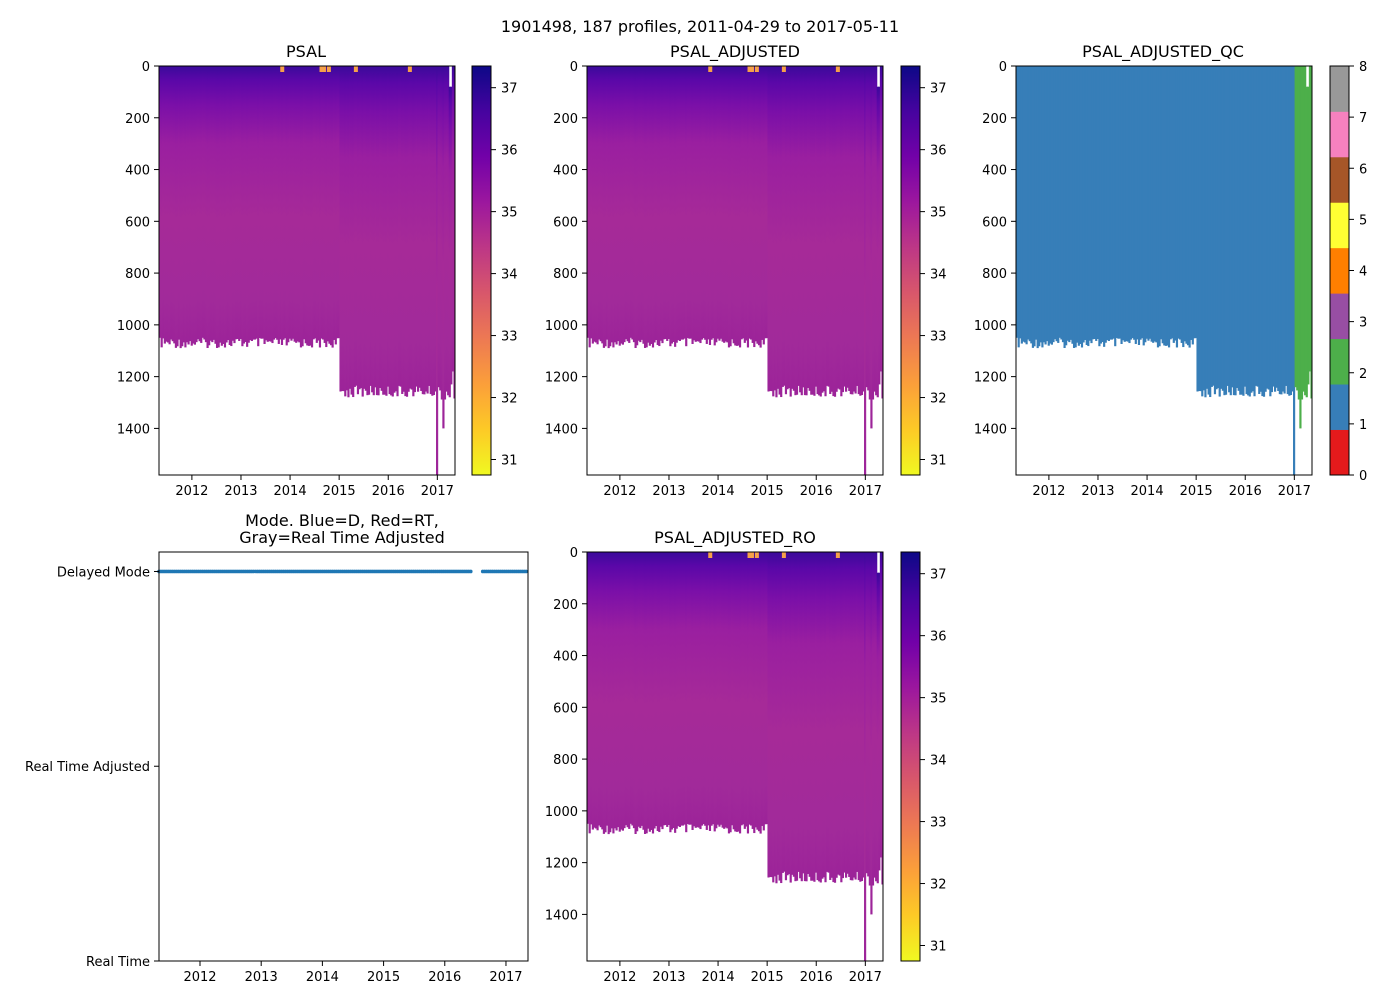 The image size is (1400, 1000). I want to click on colorbar-tick-label: 32, so click(509, 399).